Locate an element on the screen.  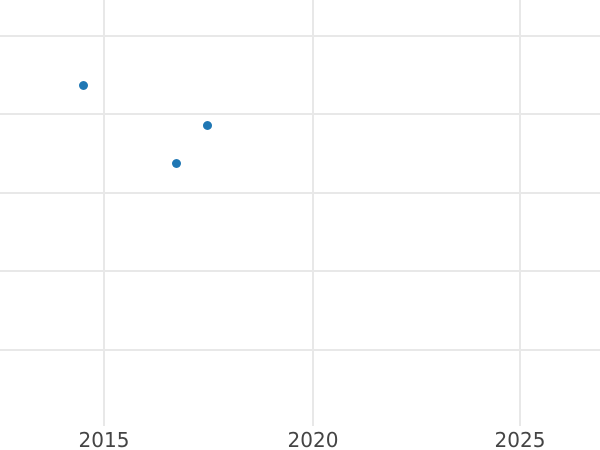
x-axis-tick-label: 2015 is located at coordinates (104, 439).